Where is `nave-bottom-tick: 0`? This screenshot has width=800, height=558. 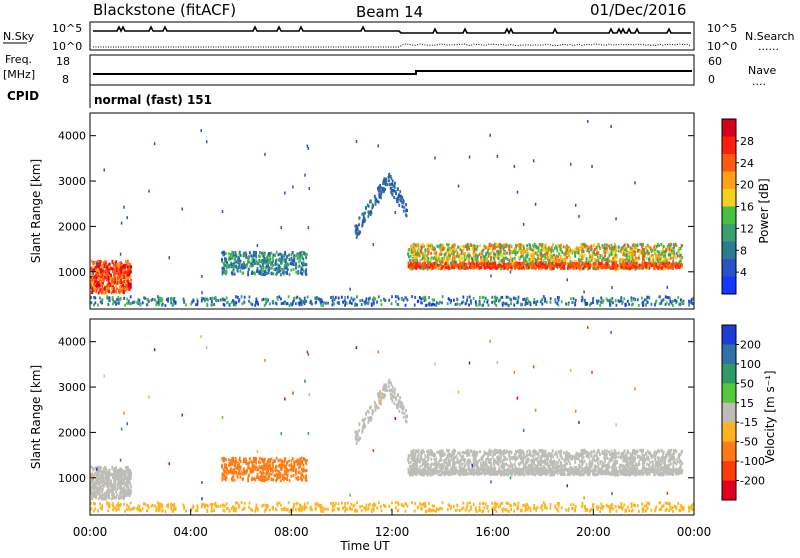
nave-bottom-tick: 0 is located at coordinates (711, 79).